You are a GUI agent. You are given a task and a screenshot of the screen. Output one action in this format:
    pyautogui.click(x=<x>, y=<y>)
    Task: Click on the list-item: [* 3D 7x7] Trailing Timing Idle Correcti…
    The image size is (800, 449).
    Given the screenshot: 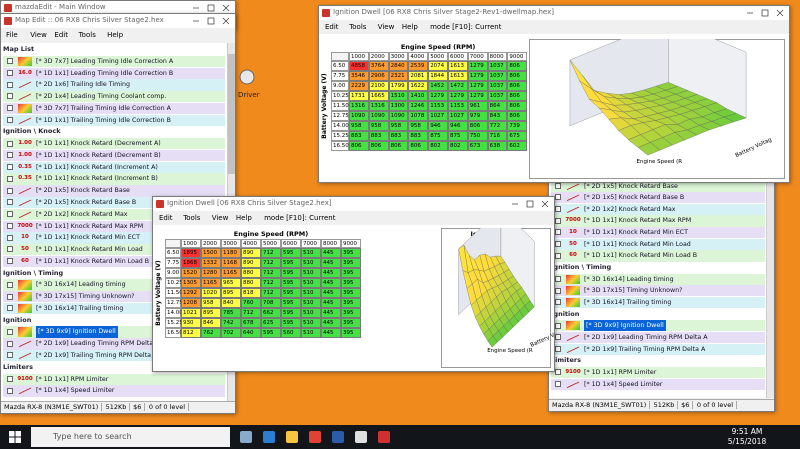 What is the action you would take?
    pyautogui.click(x=114, y=108)
    